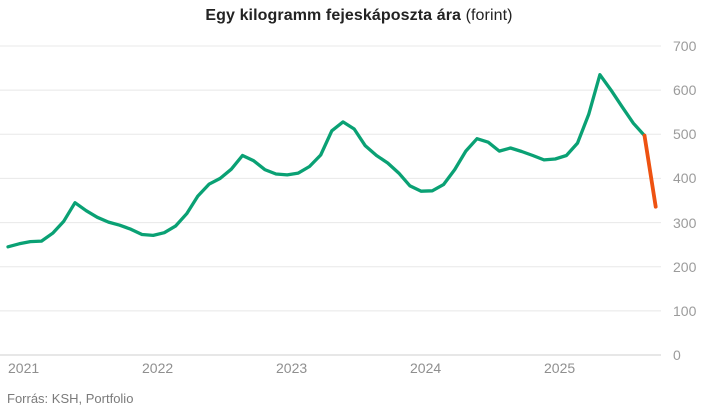  Describe the element at coordinates (677, 355) in the screenshot. I see `y-axis-label: 0` at that location.